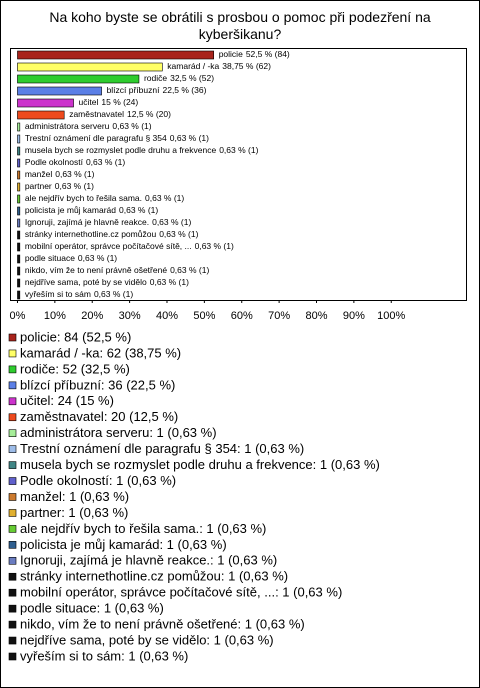  Describe the element at coordinates (130, 316) in the screenshot. I see `x-tick-label: 30%` at that location.